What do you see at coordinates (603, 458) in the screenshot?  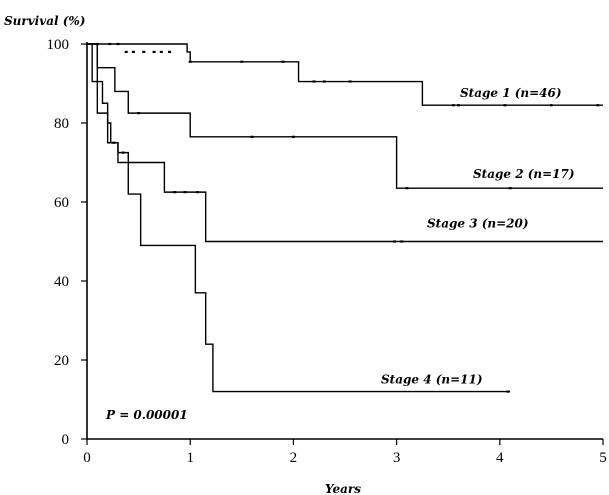 I see `x-tick-label: 5` at bounding box center [603, 458].